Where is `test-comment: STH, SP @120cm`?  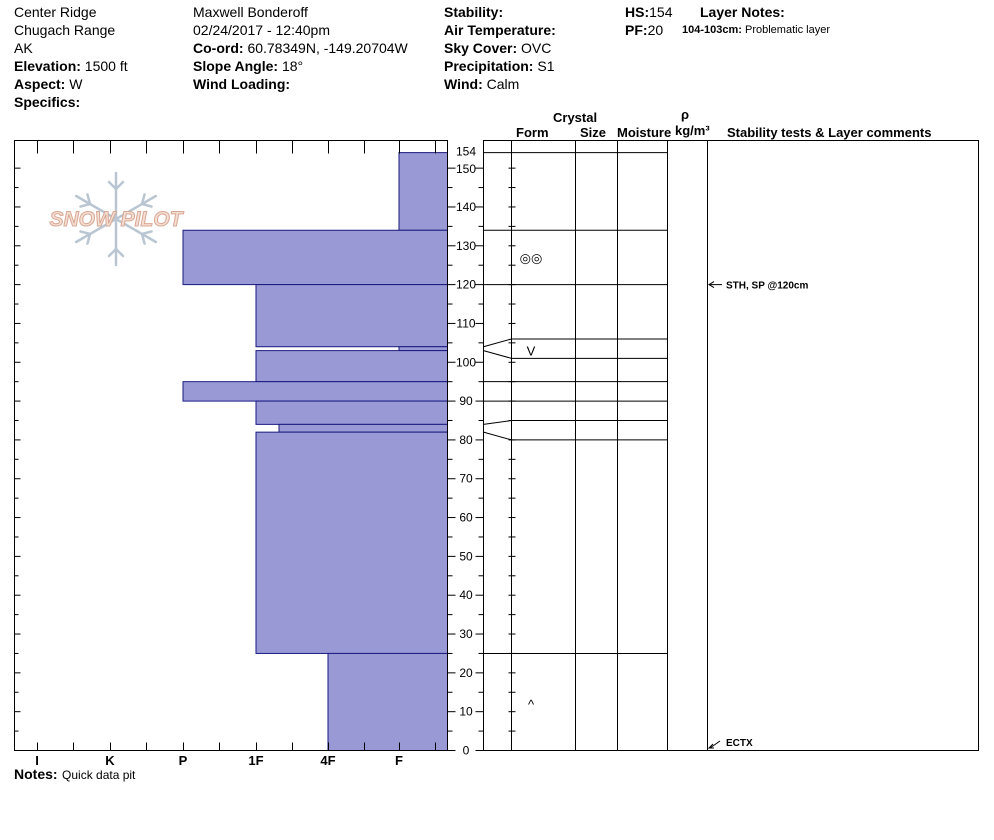 test-comment: STH, SP @120cm is located at coordinates (767, 286).